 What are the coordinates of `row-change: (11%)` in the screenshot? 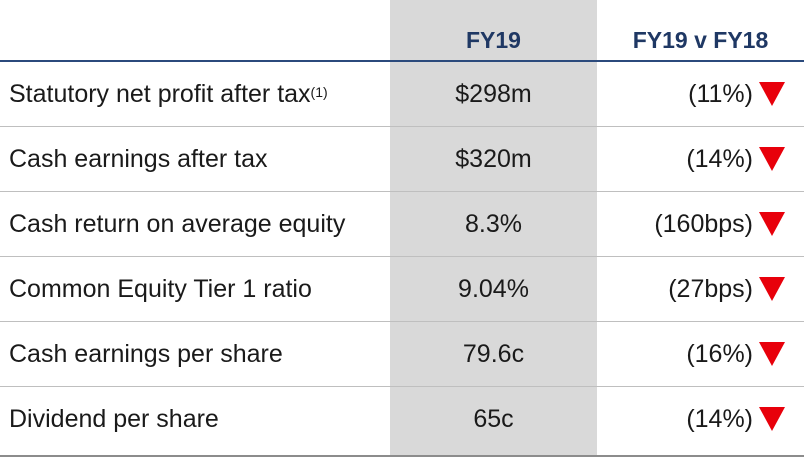 It's located at (720, 93).